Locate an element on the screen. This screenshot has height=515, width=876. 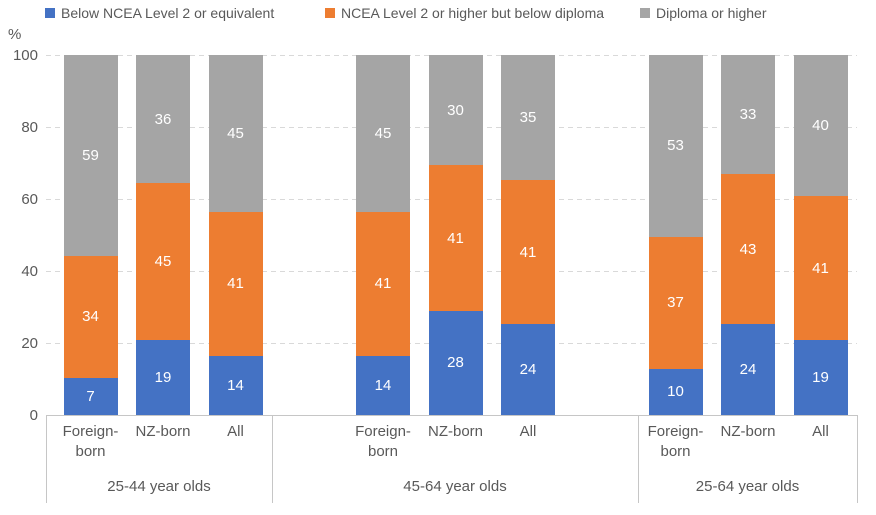
legend-item: Below NCEA Level 2 or equivalent is located at coordinates (159, 13).